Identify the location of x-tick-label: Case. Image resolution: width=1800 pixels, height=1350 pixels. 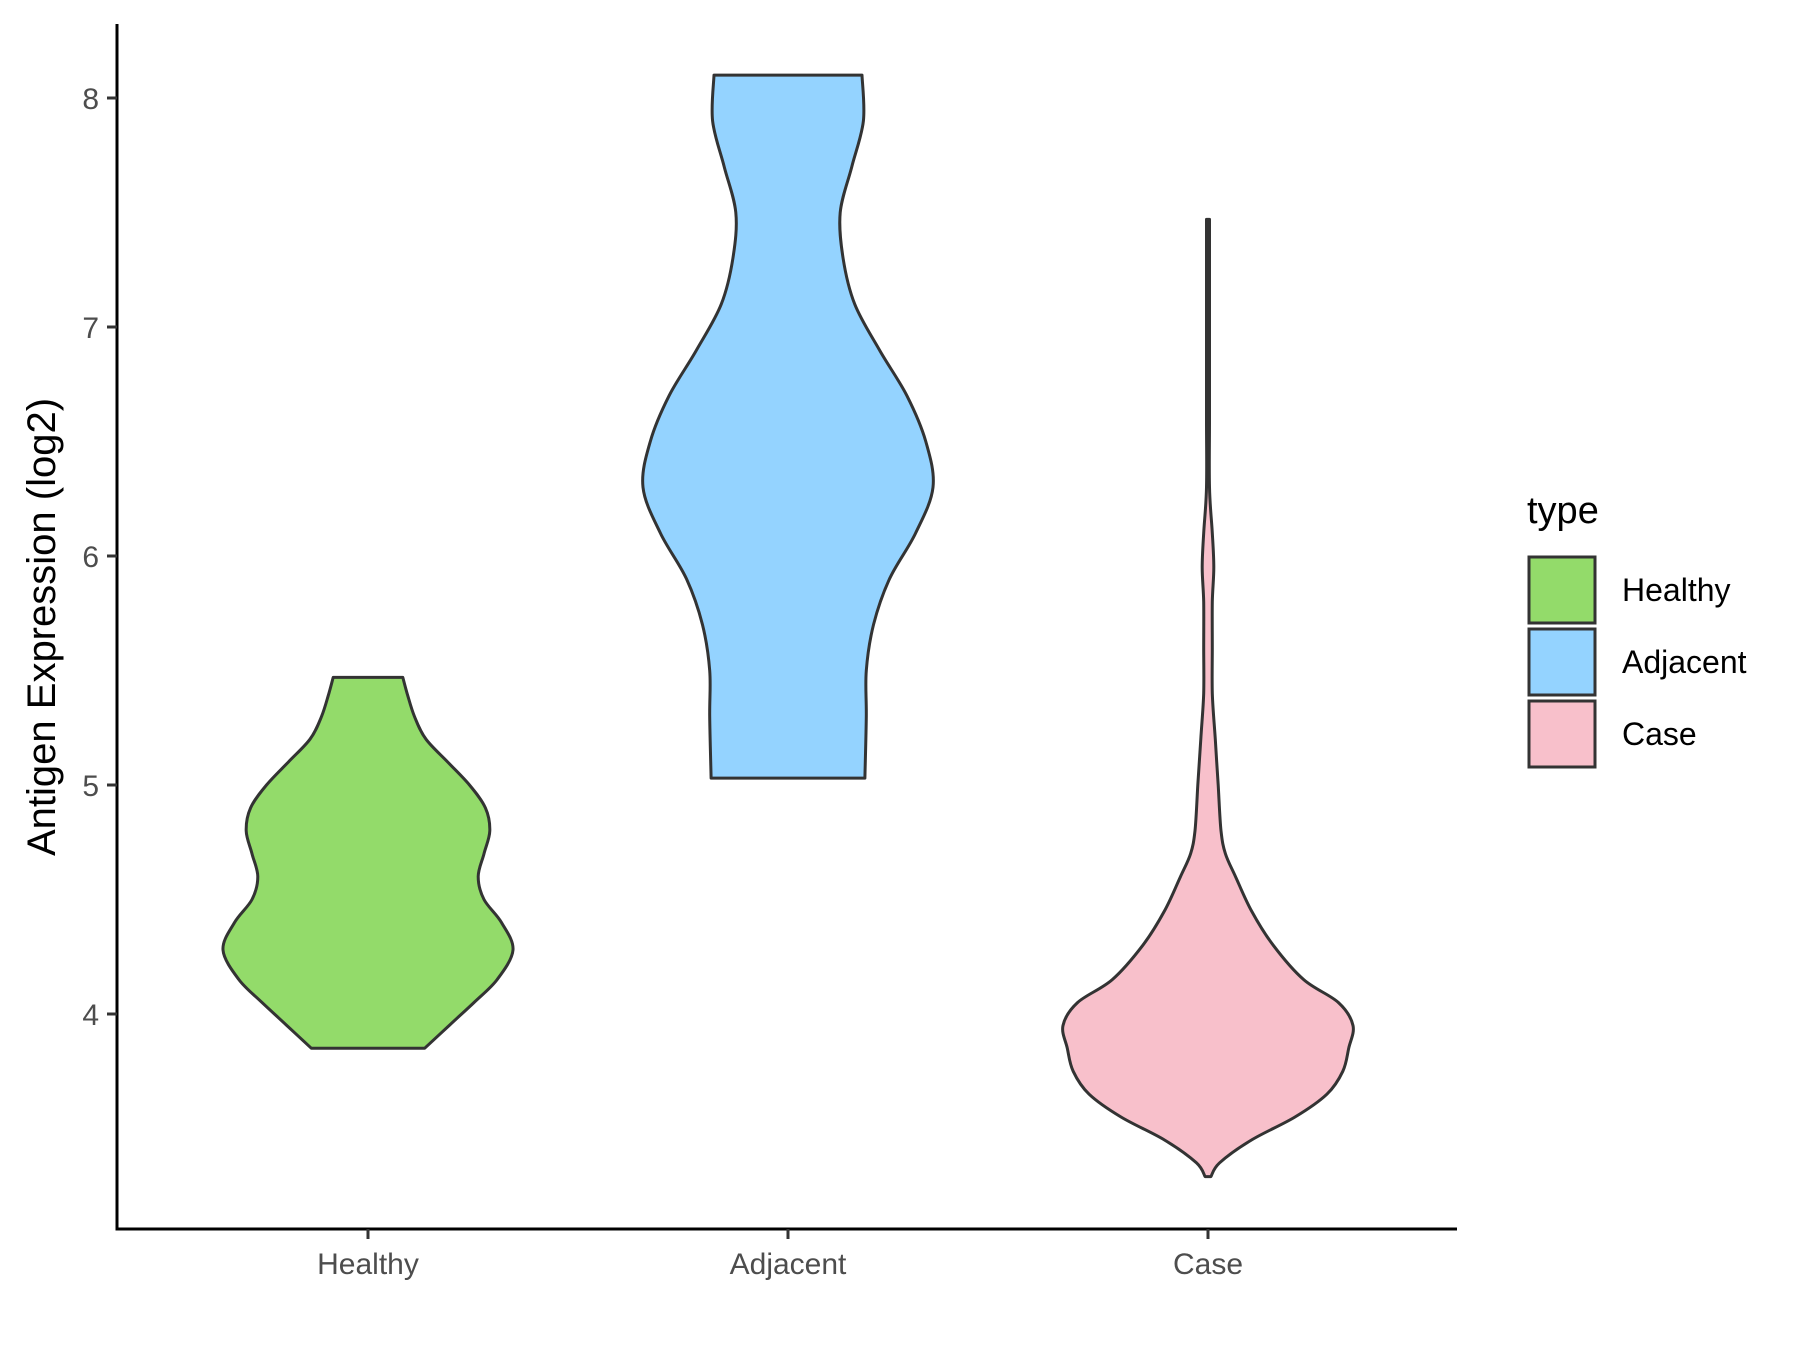
(1208, 1264).